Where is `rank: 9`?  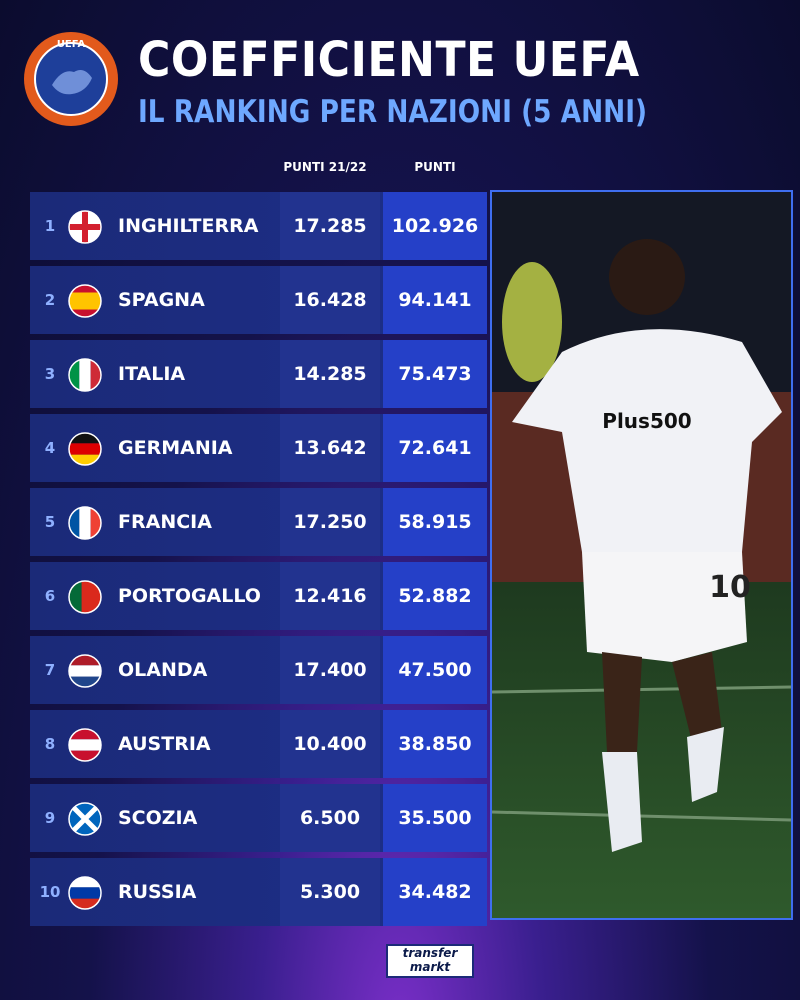
rank: 9 is located at coordinates (50, 818).